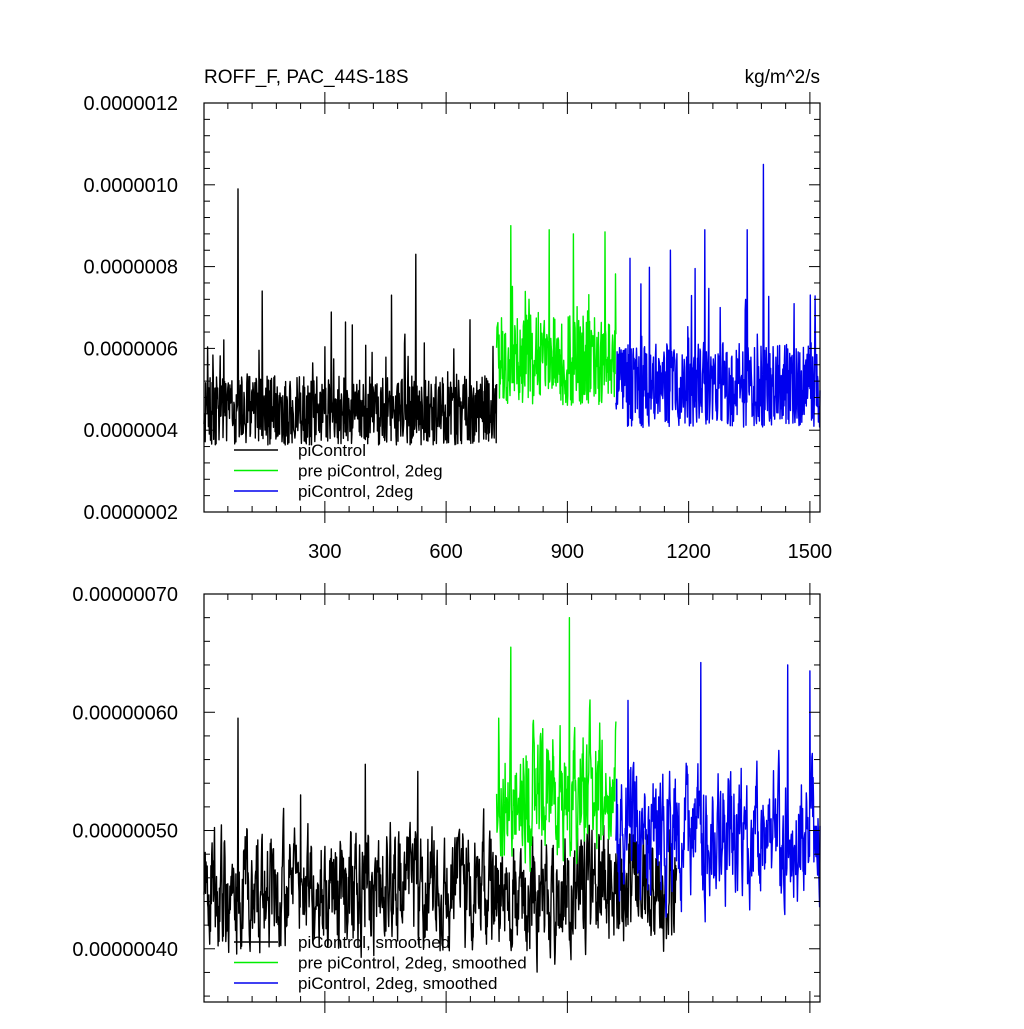 The height and width of the screenshot is (1029, 1024). Describe the element at coordinates (130, 513) in the screenshot. I see `y-tick-label: 0.0000002` at that location.